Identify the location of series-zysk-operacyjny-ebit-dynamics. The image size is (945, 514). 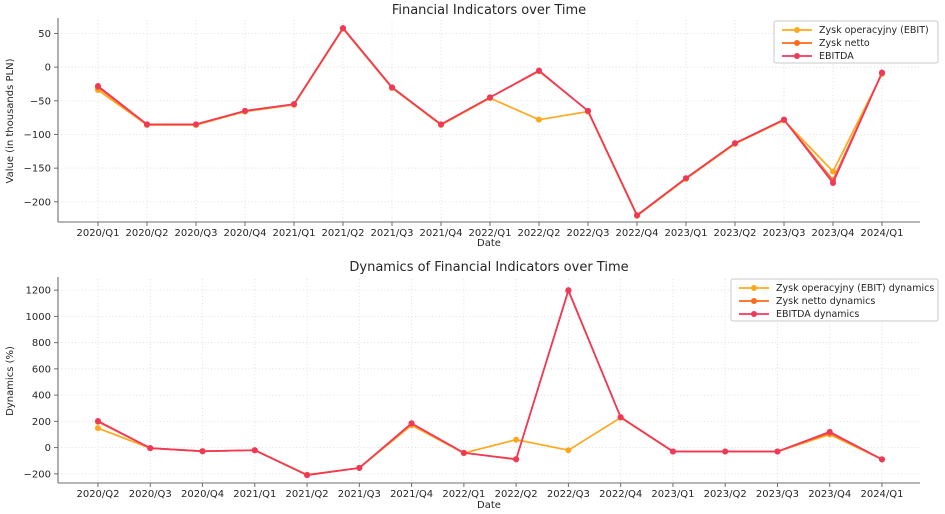
(490, 446).